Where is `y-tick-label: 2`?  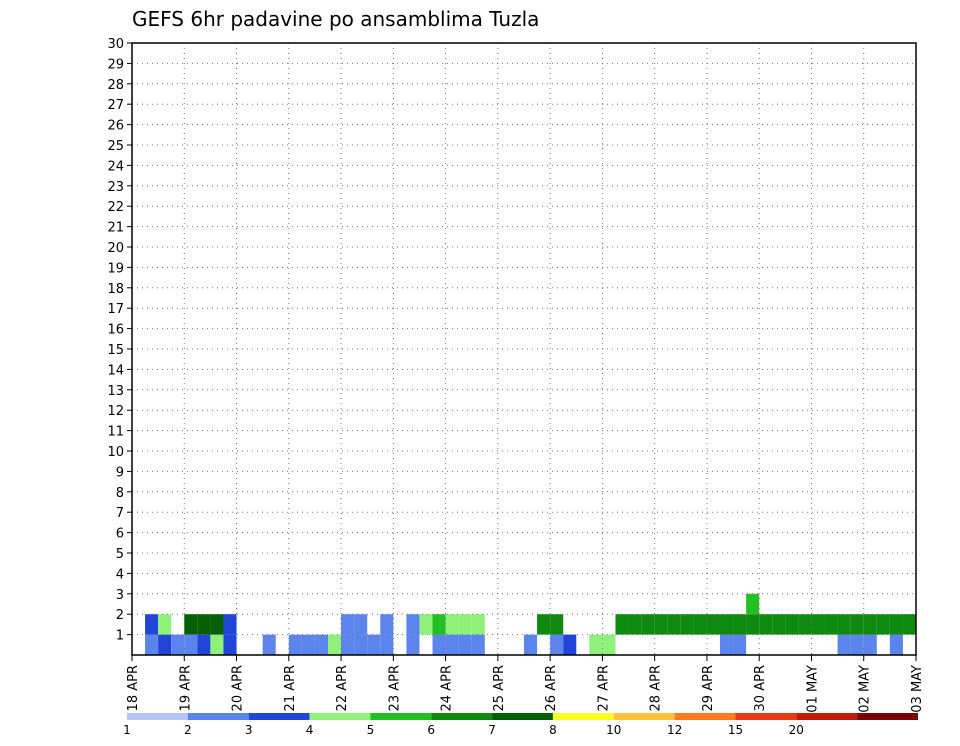
y-tick-label: 2 is located at coordinates (120, 615).